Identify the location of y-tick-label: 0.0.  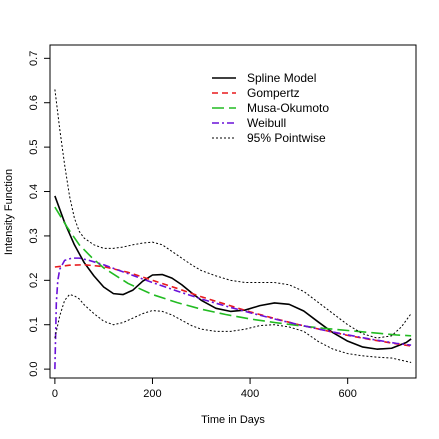
(34, 368).